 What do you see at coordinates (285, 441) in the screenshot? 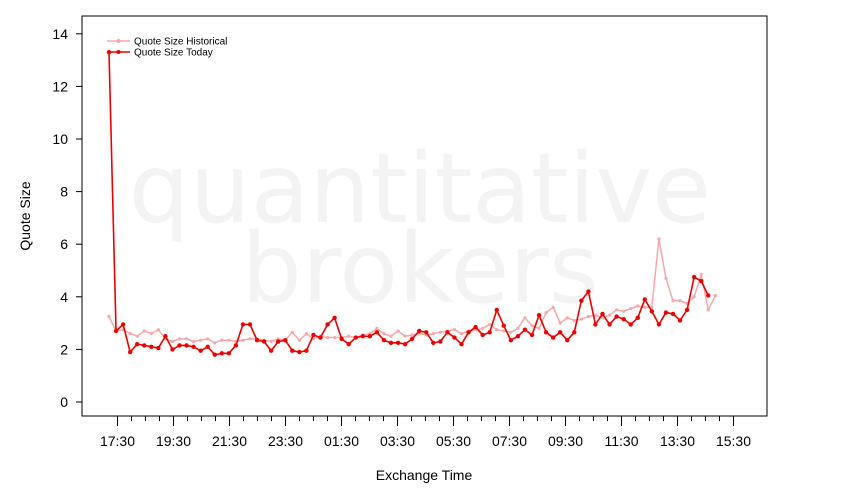
I see `x-tick-label: 23:30` at bounding box center [285, 441].